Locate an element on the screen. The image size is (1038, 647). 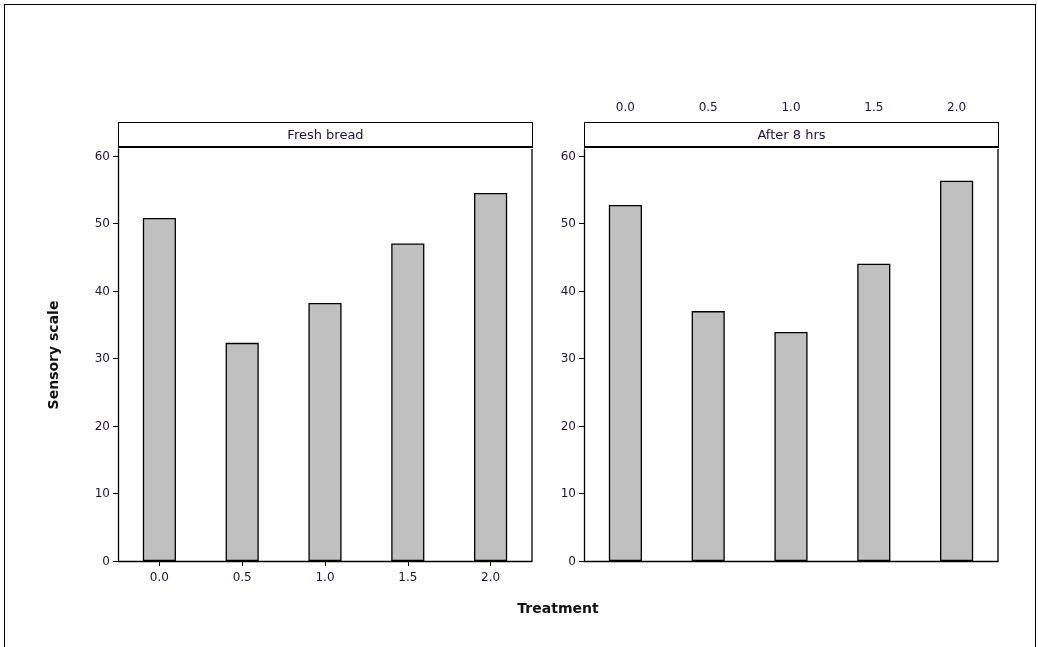
y-axis-title: Sensory scale is located at coordinates (53, 355).